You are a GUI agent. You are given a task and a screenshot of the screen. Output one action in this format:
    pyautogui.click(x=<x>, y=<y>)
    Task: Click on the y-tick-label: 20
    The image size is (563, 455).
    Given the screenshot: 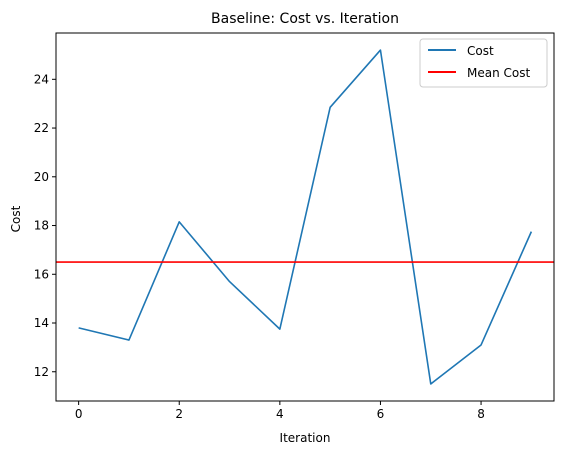 What is the action you would take?
    pyautogui.click(x=41, y=177)
    